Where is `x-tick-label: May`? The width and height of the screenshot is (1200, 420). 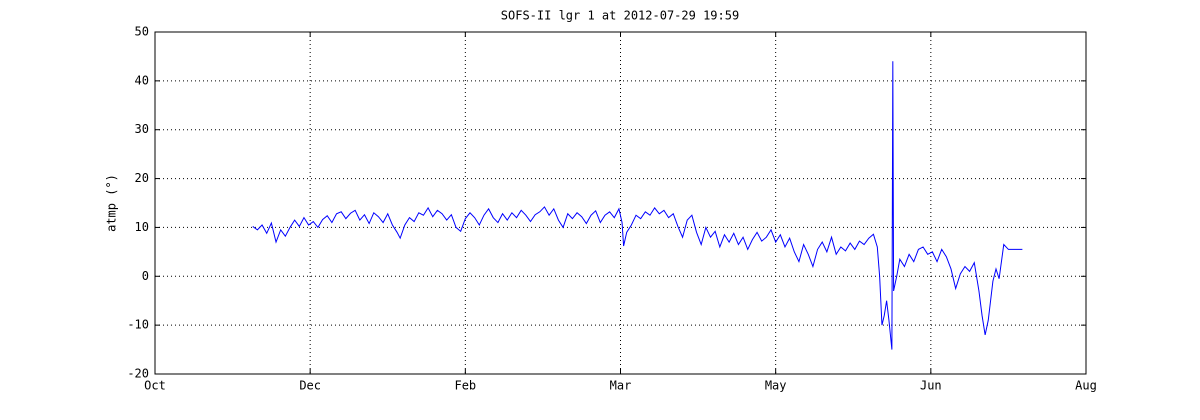
x-tick-label: May is located at coordinates (776, 386).